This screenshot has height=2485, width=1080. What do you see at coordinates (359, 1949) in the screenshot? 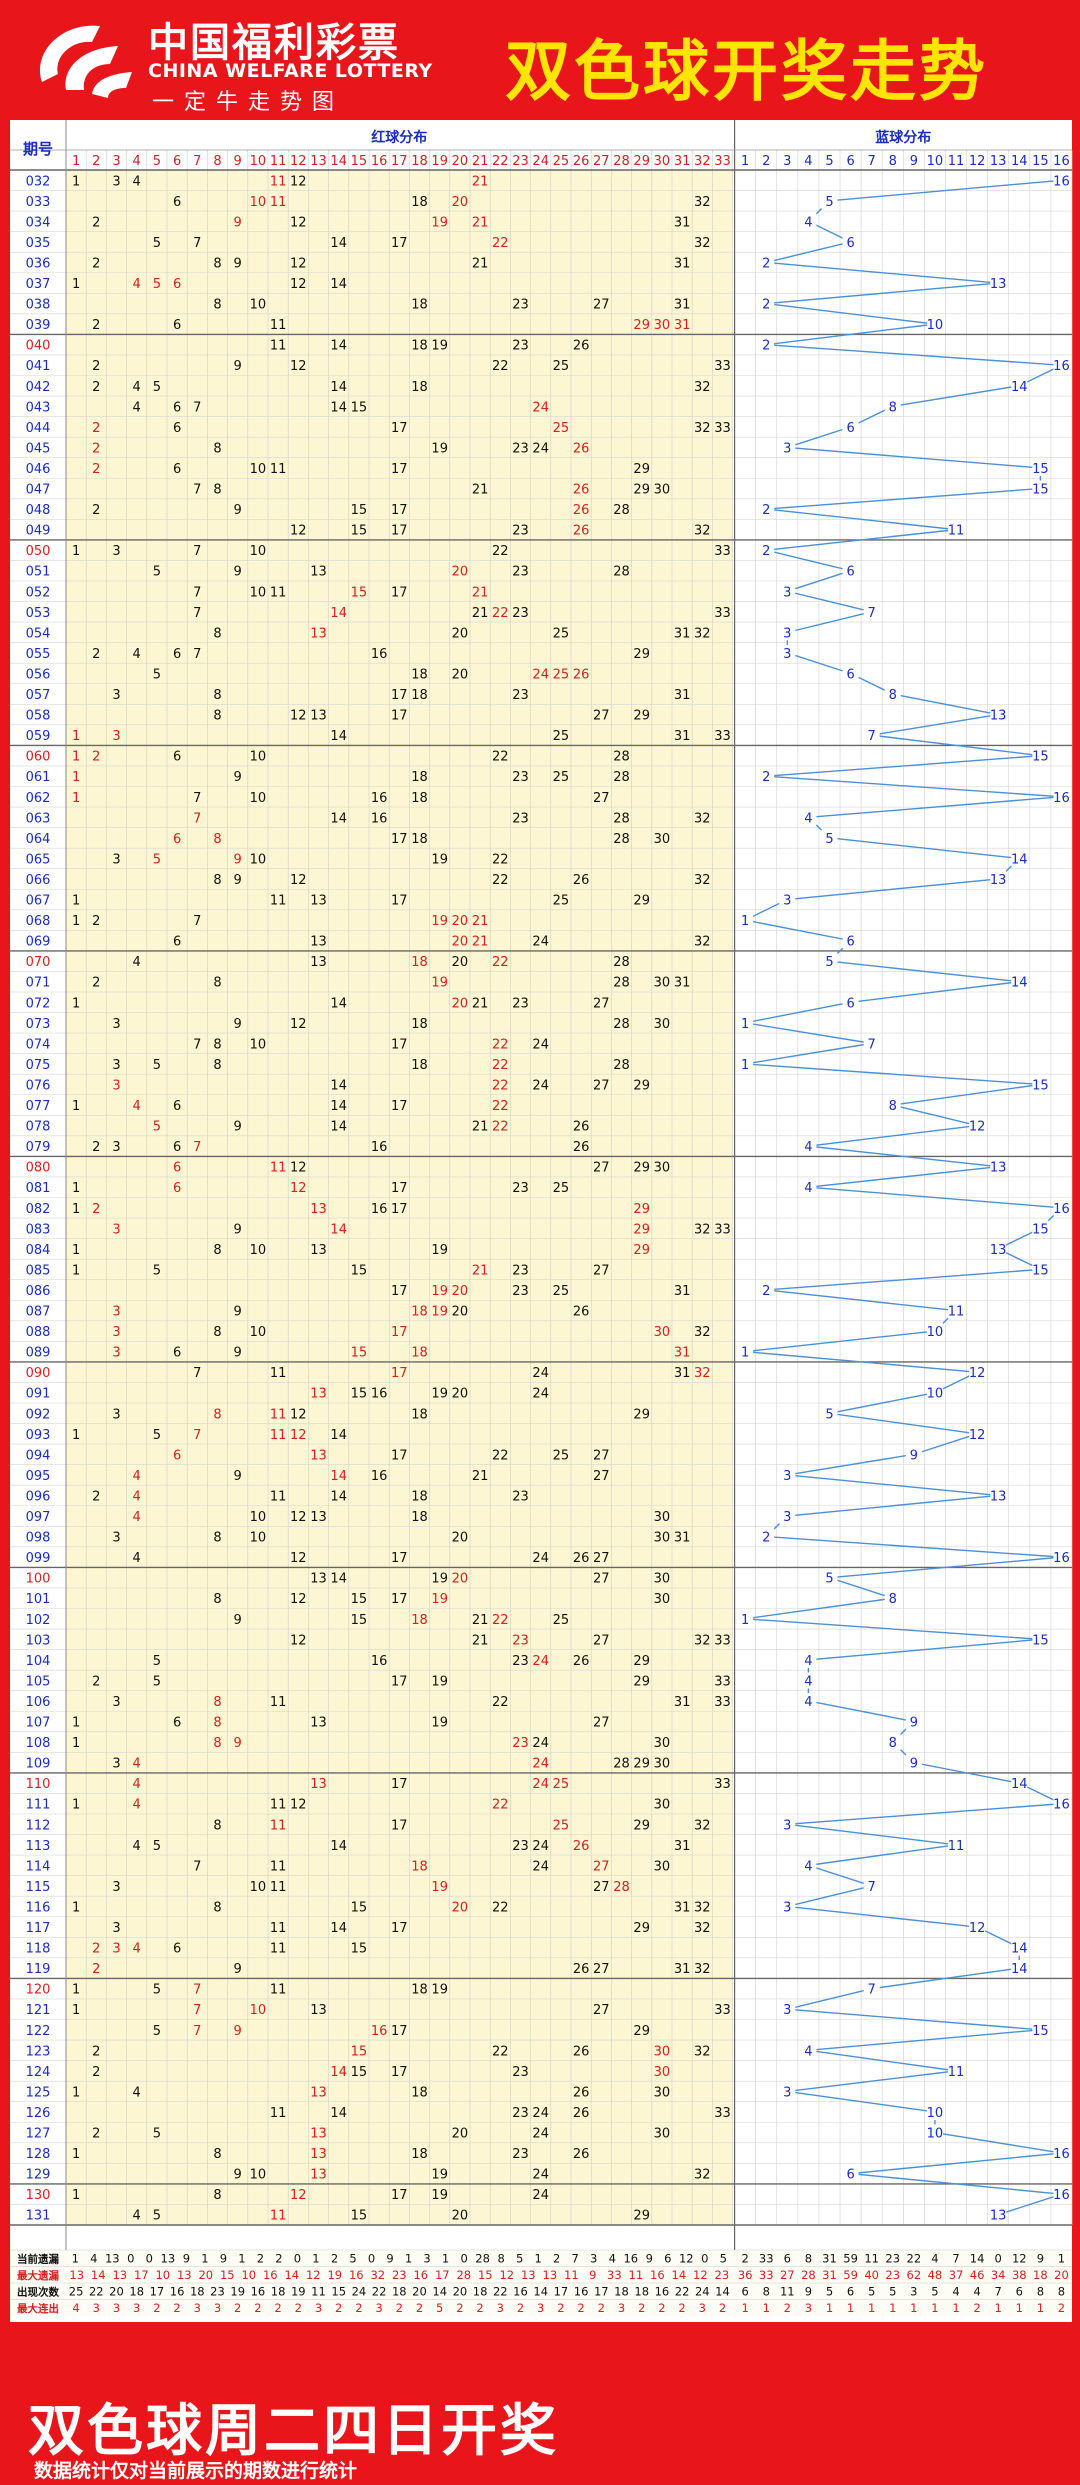
I see `red-ball: 15` at bounding box center [359, 1949].